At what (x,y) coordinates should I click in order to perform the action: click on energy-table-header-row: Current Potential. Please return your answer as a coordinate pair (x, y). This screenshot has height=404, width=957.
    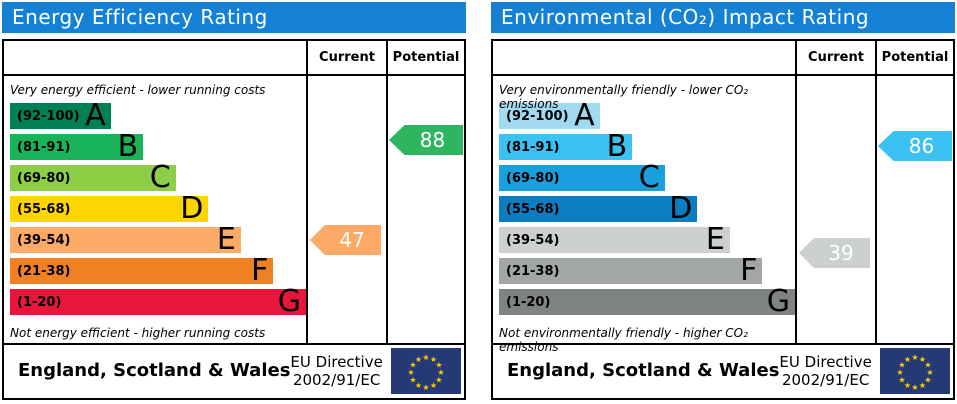
    Looking at the image, I should click on (234, 58).